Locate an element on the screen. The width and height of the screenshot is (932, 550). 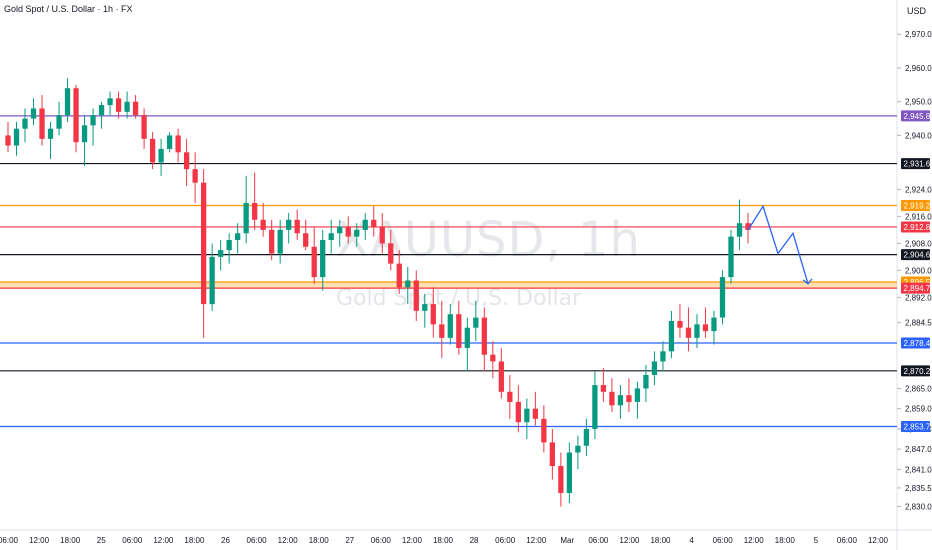
level-badge-label: 2,894.74 is located at coordinates (918, 288).